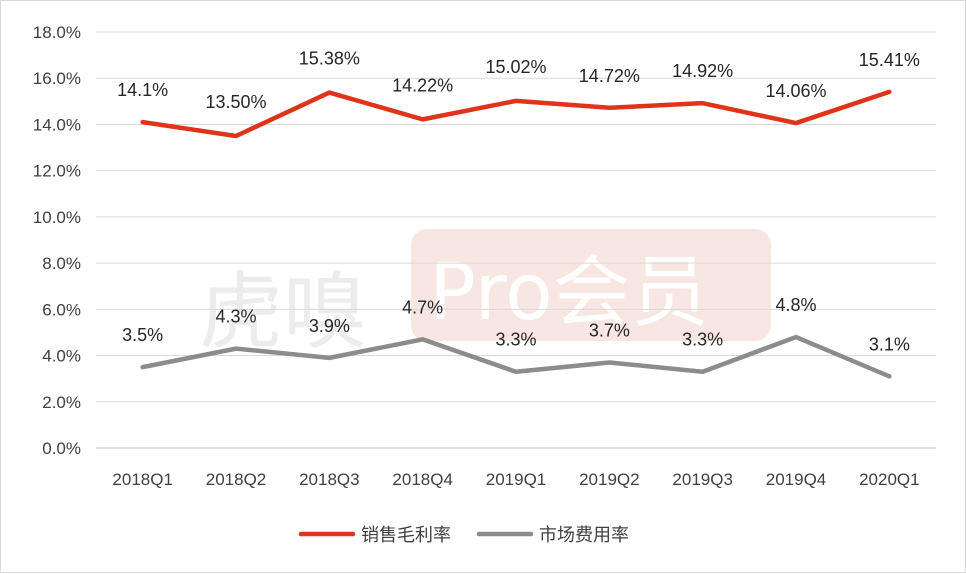 The height and width of the screenshot is (574, 966). I want to click on x-tick-label: 2019Q2, so click(609, 479).